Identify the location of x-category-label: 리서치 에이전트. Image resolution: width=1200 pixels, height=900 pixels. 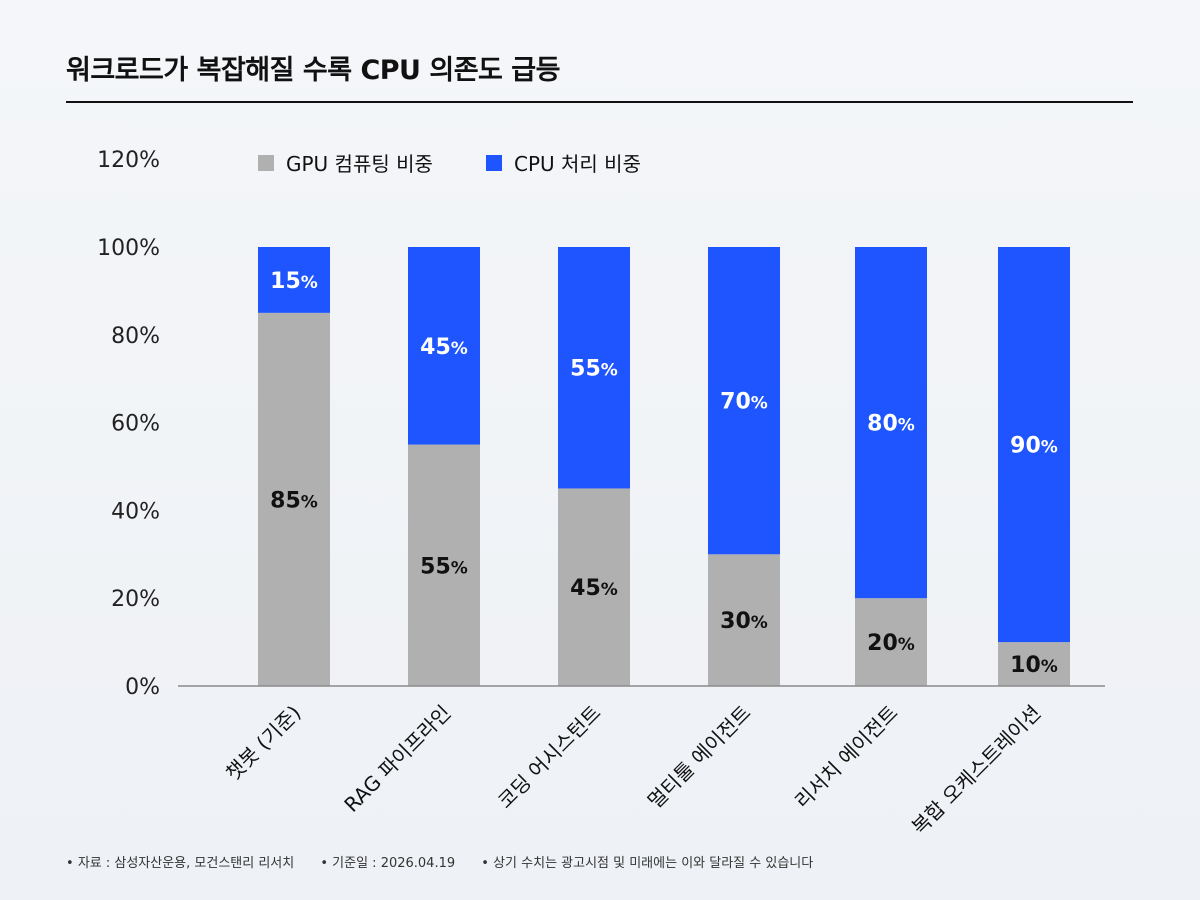
(846, 757).